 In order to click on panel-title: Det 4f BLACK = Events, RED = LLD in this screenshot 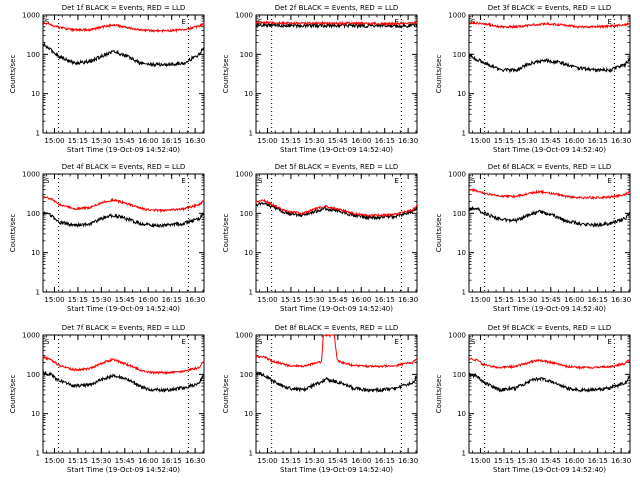, I will do `click(123, 167)`.